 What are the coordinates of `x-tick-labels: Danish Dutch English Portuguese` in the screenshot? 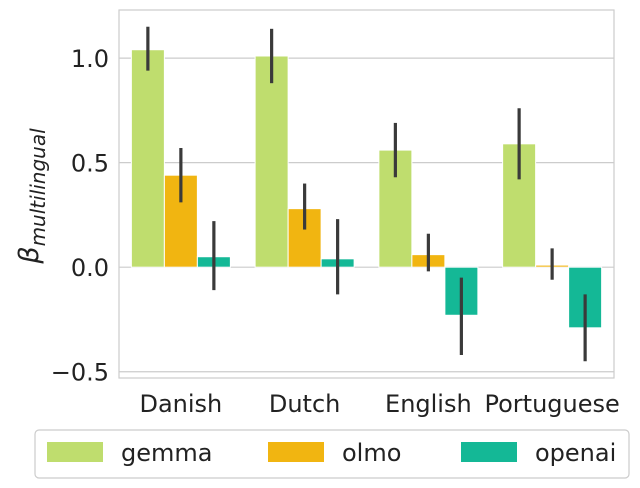 It's located at (379, 404).